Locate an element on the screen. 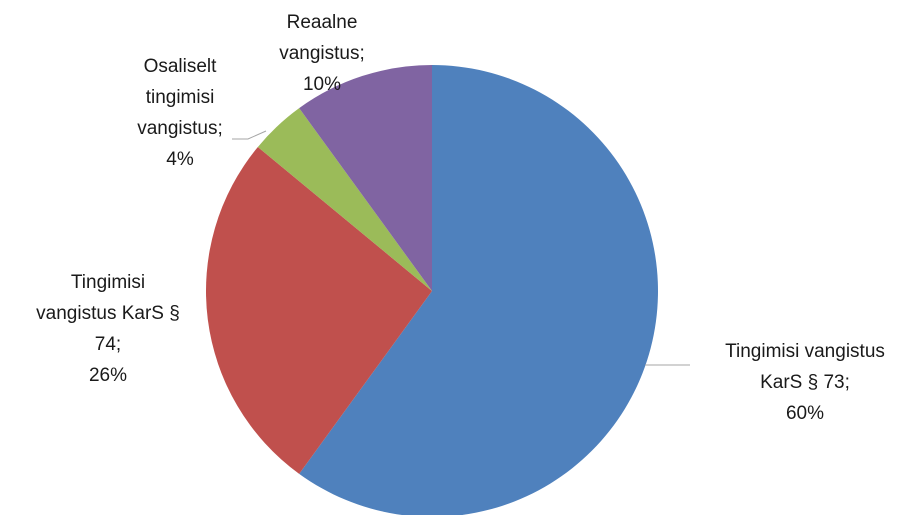 The image size is (909, 515). pie-slice-reaalne-vangistus is located at coordinates (365, 178).